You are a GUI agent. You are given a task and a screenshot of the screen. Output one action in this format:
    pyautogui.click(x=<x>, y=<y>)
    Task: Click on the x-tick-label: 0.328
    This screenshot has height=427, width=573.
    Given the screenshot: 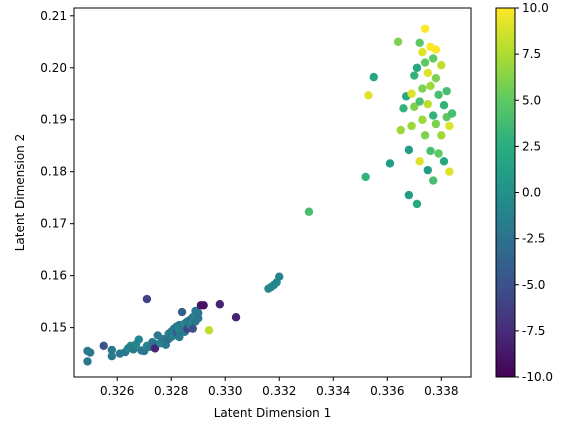 What is the action you would take?
    pyautogui.click(x=171, y=391)
    